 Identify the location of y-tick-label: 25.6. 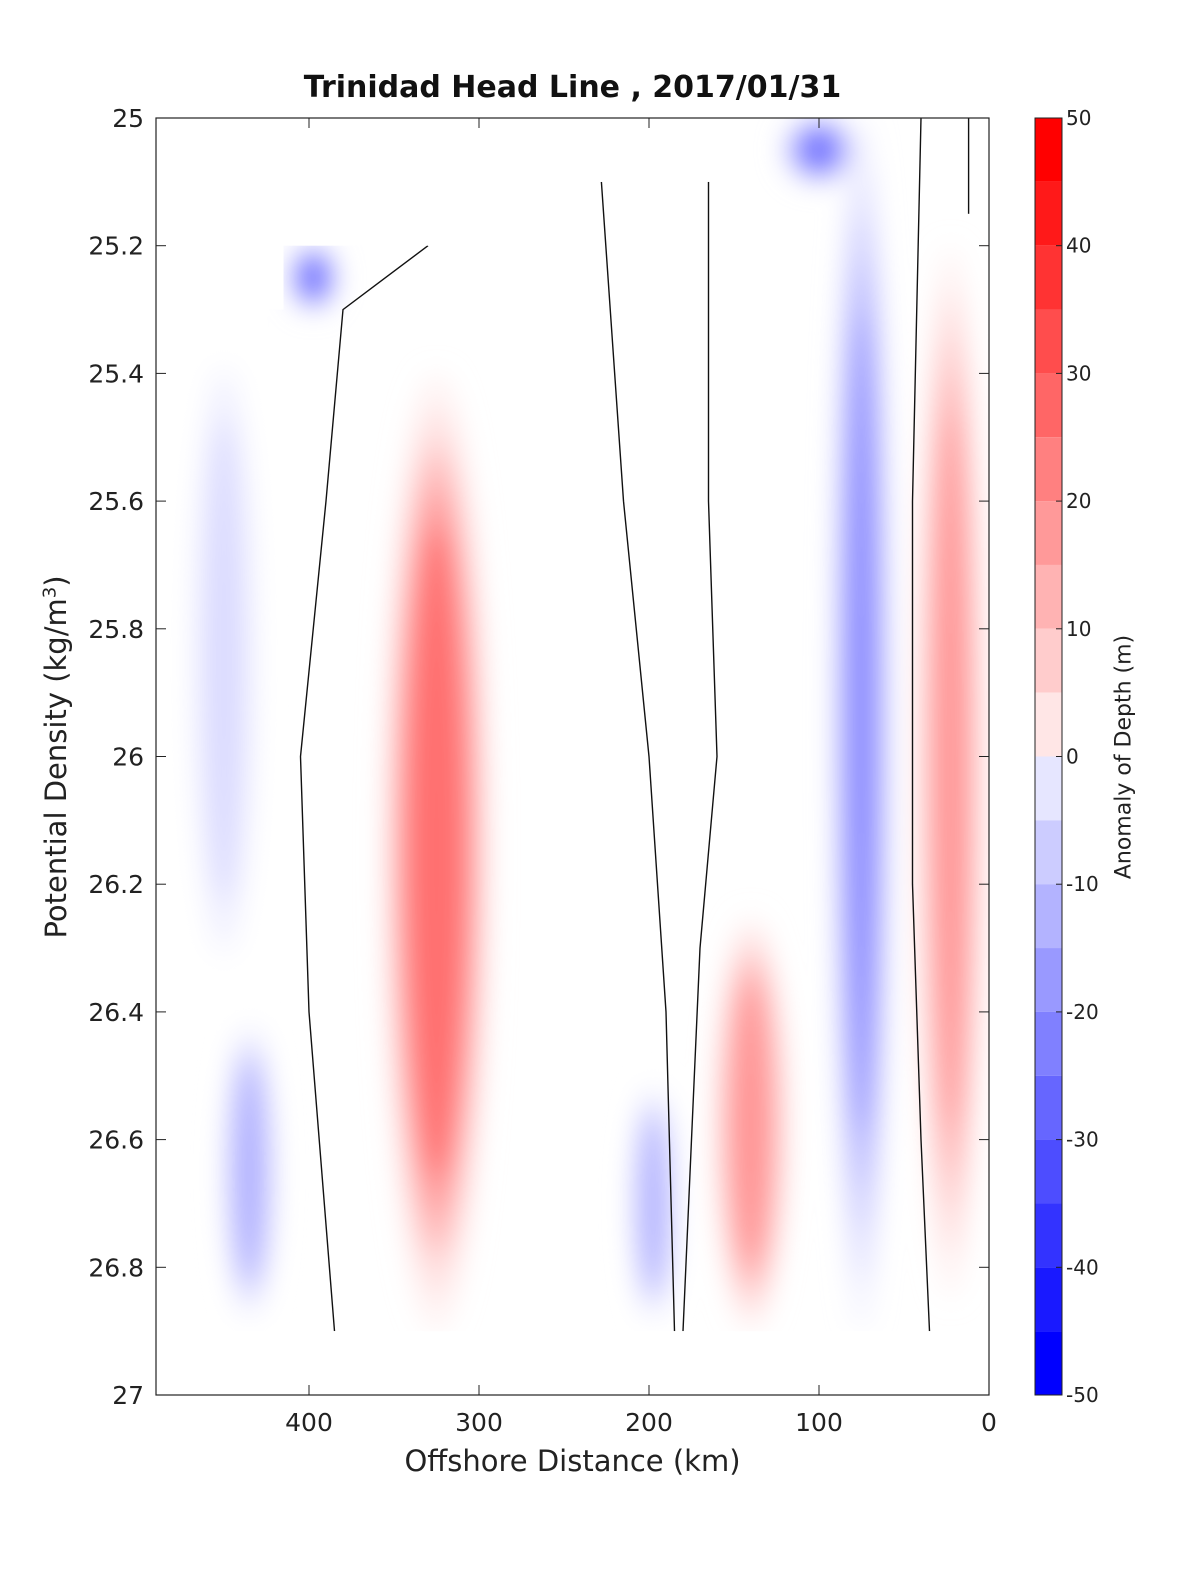
(116, 501).